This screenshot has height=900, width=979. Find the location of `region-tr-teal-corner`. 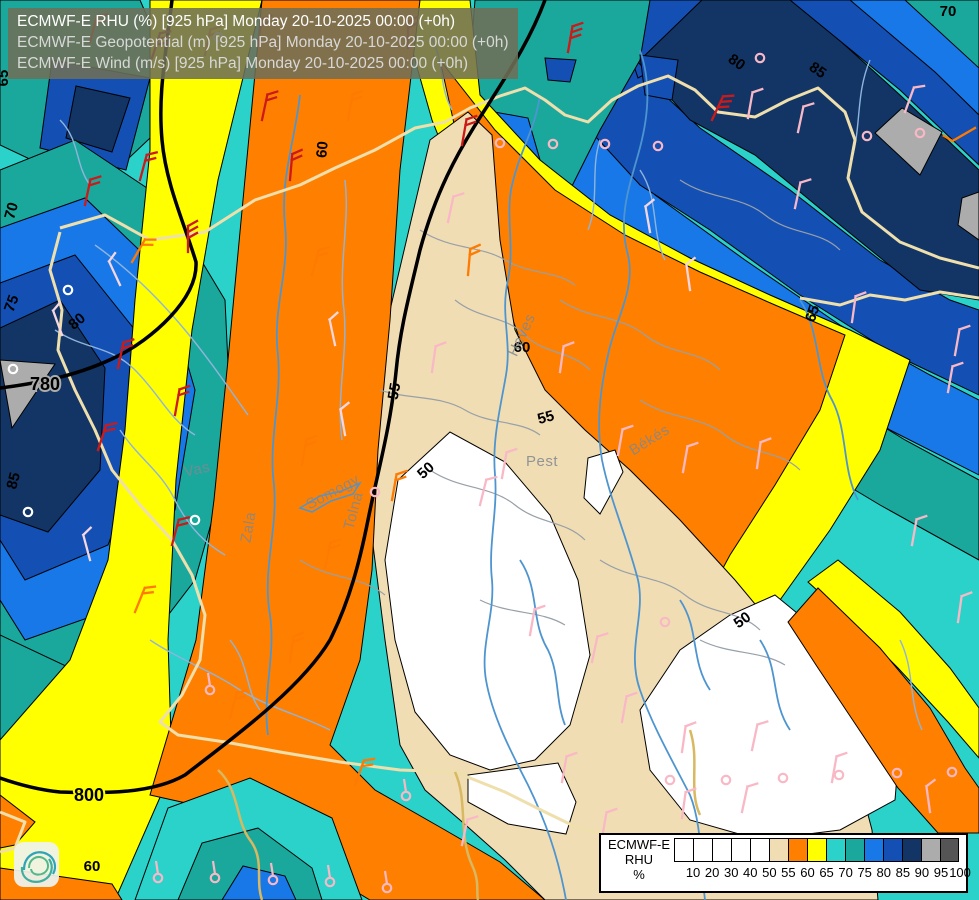

region-tr-teal-corner is located at coordinates (941, 34).